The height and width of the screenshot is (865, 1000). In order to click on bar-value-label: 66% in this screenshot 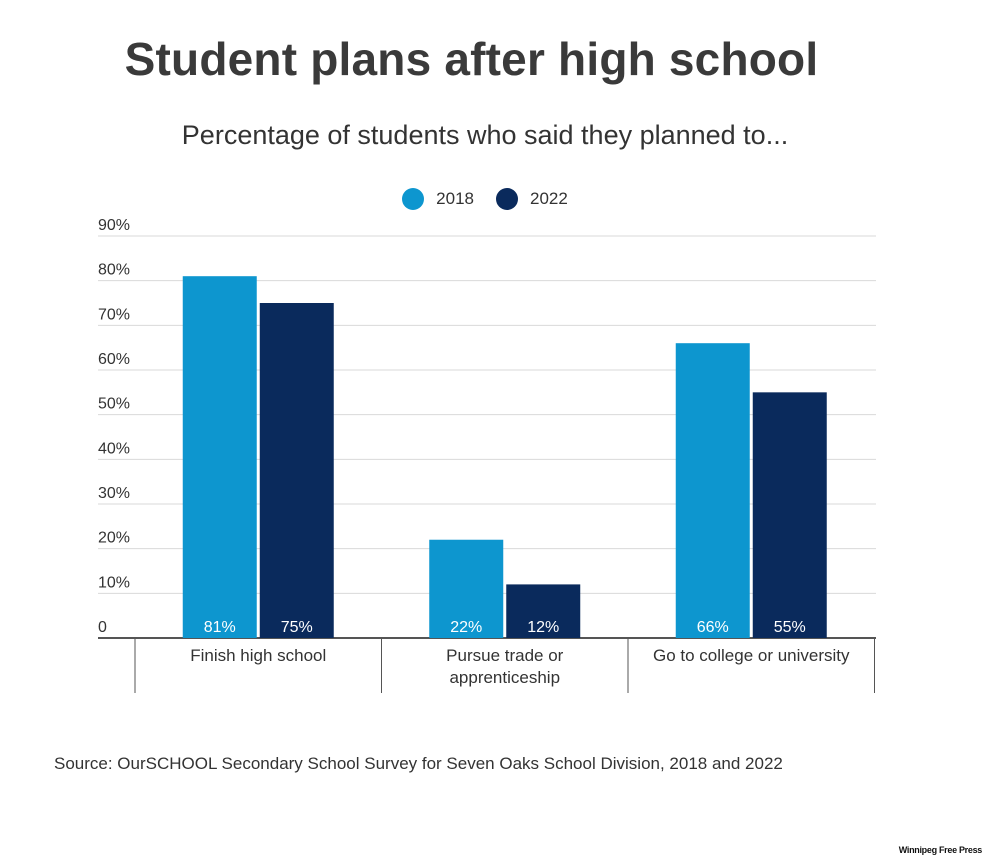, I will do `click(713, 627)`.